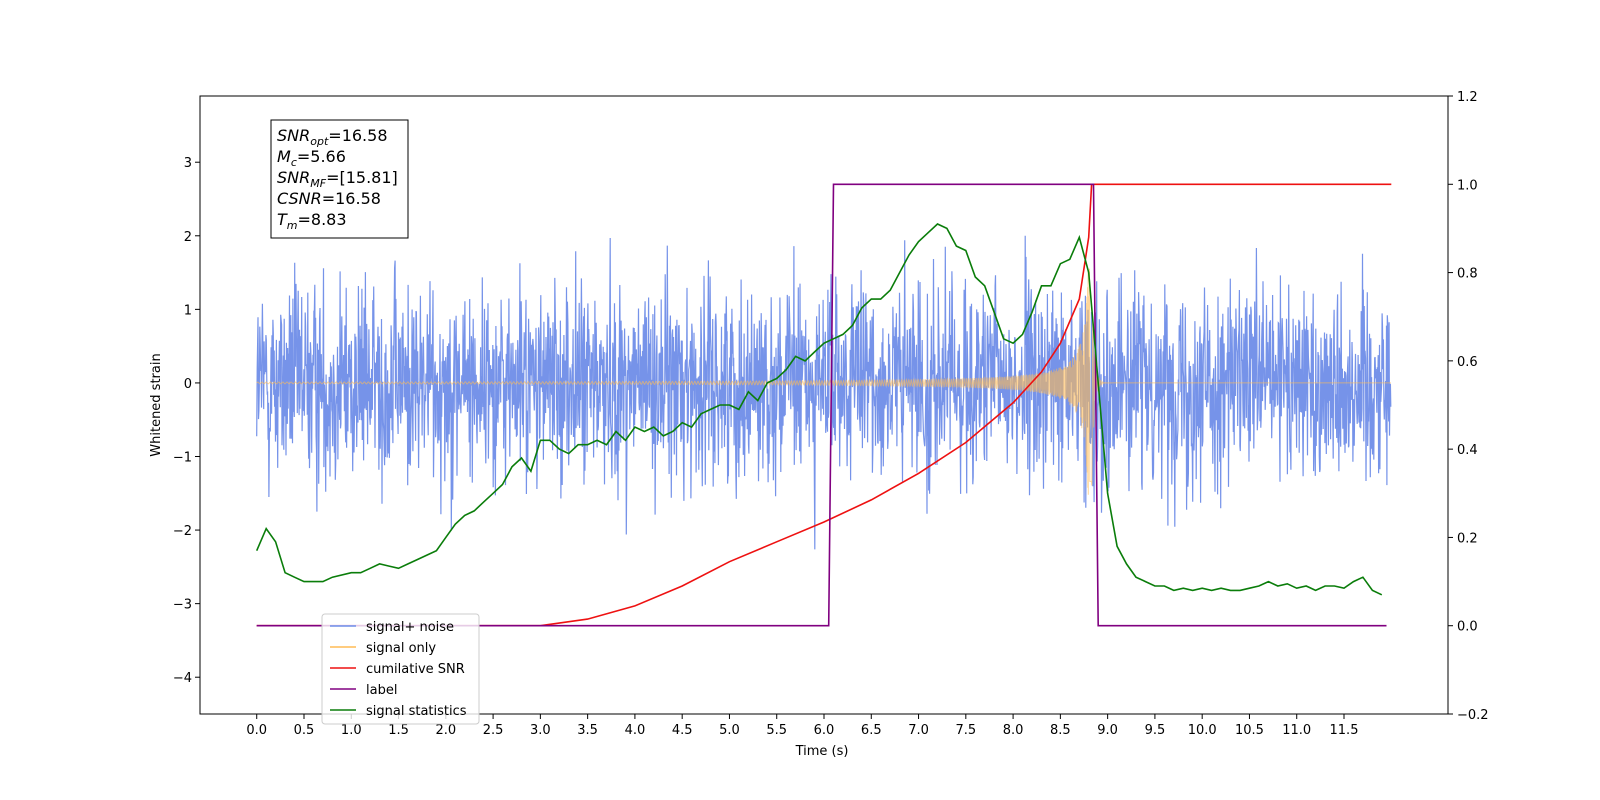 Image resolution: width=1600 pixels, height=800 pixels. I want to click on stats-line: Tm=8.83, so click(312, 221).